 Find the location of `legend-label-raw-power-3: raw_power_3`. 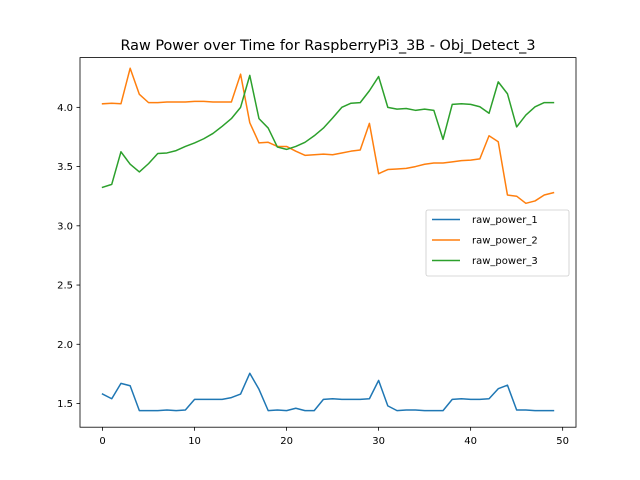

legend-label-raw-power-3: raw_power_3 is located at coordinates (505, 261).